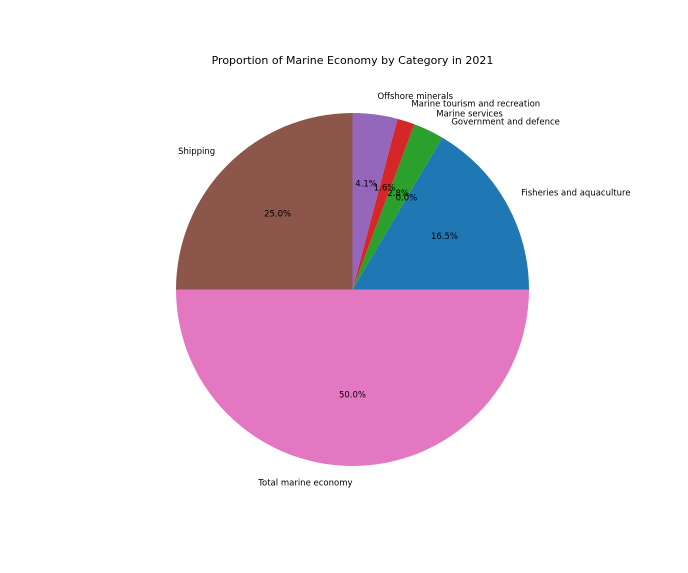 The width and height of the screenshot is (688, 573). What do you see at coordinates (469, 114) in the screenshot?
I see `category-label-marine-services: Marine services` at bounding box center [469, 114].